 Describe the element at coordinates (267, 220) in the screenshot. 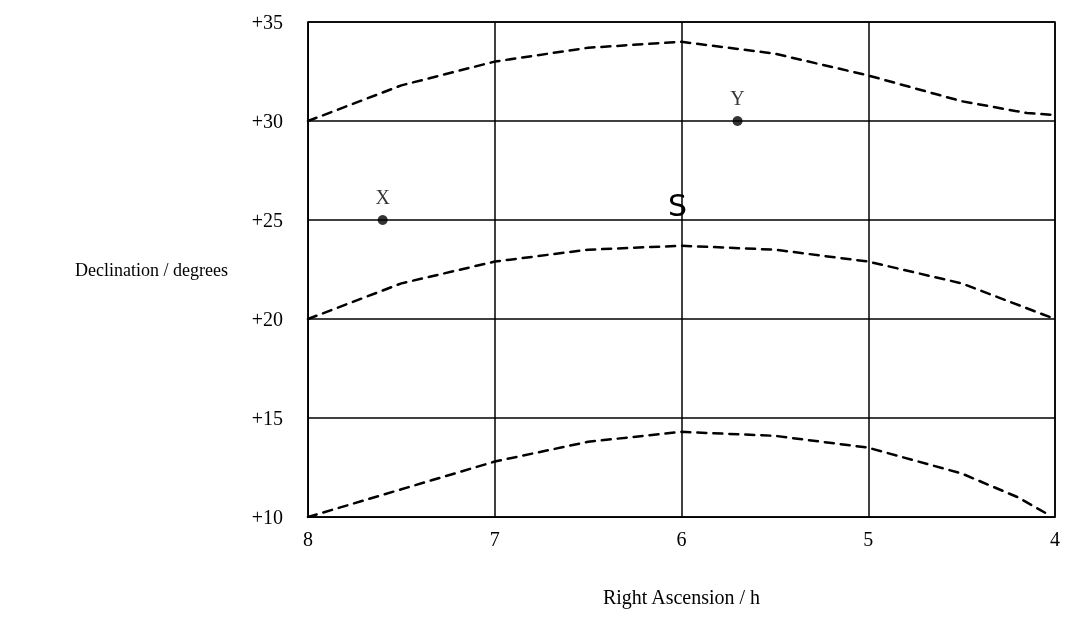

I see `y-tick-label: +25` at that location.